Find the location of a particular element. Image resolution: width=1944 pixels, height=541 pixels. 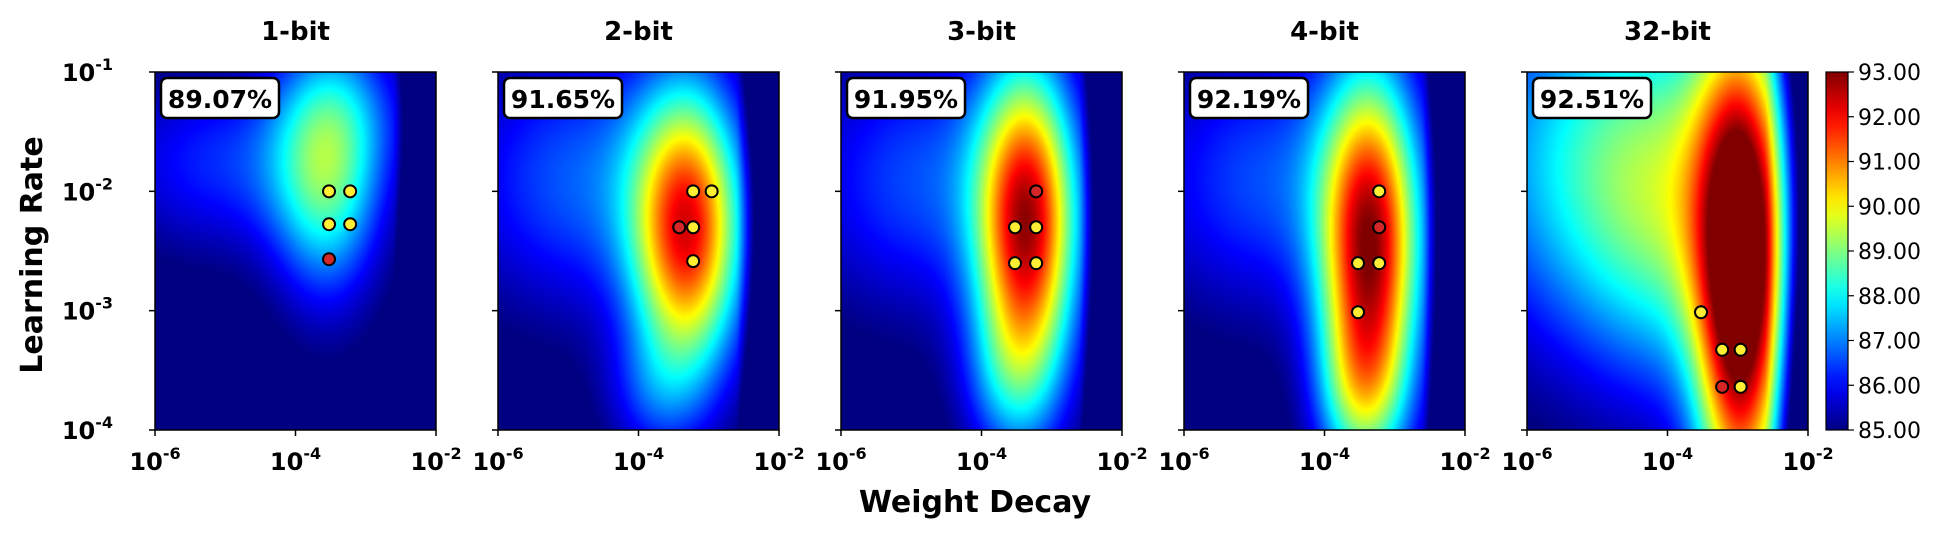

x-axis-label: Weight Decay is located at coordinates (975, 502).